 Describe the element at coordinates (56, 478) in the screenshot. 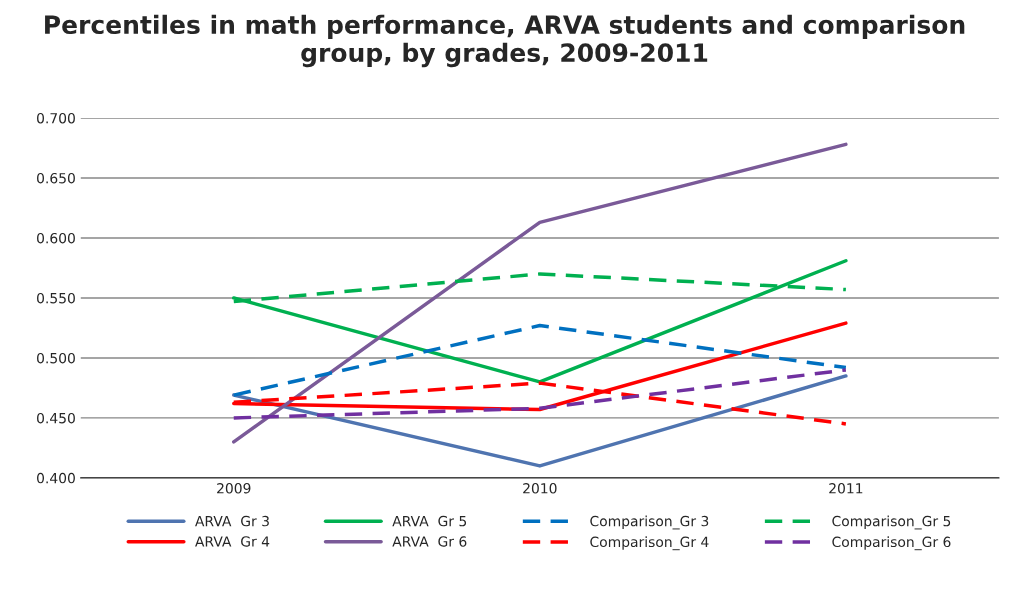

I see `y-tick-label: 0.400` at that location.